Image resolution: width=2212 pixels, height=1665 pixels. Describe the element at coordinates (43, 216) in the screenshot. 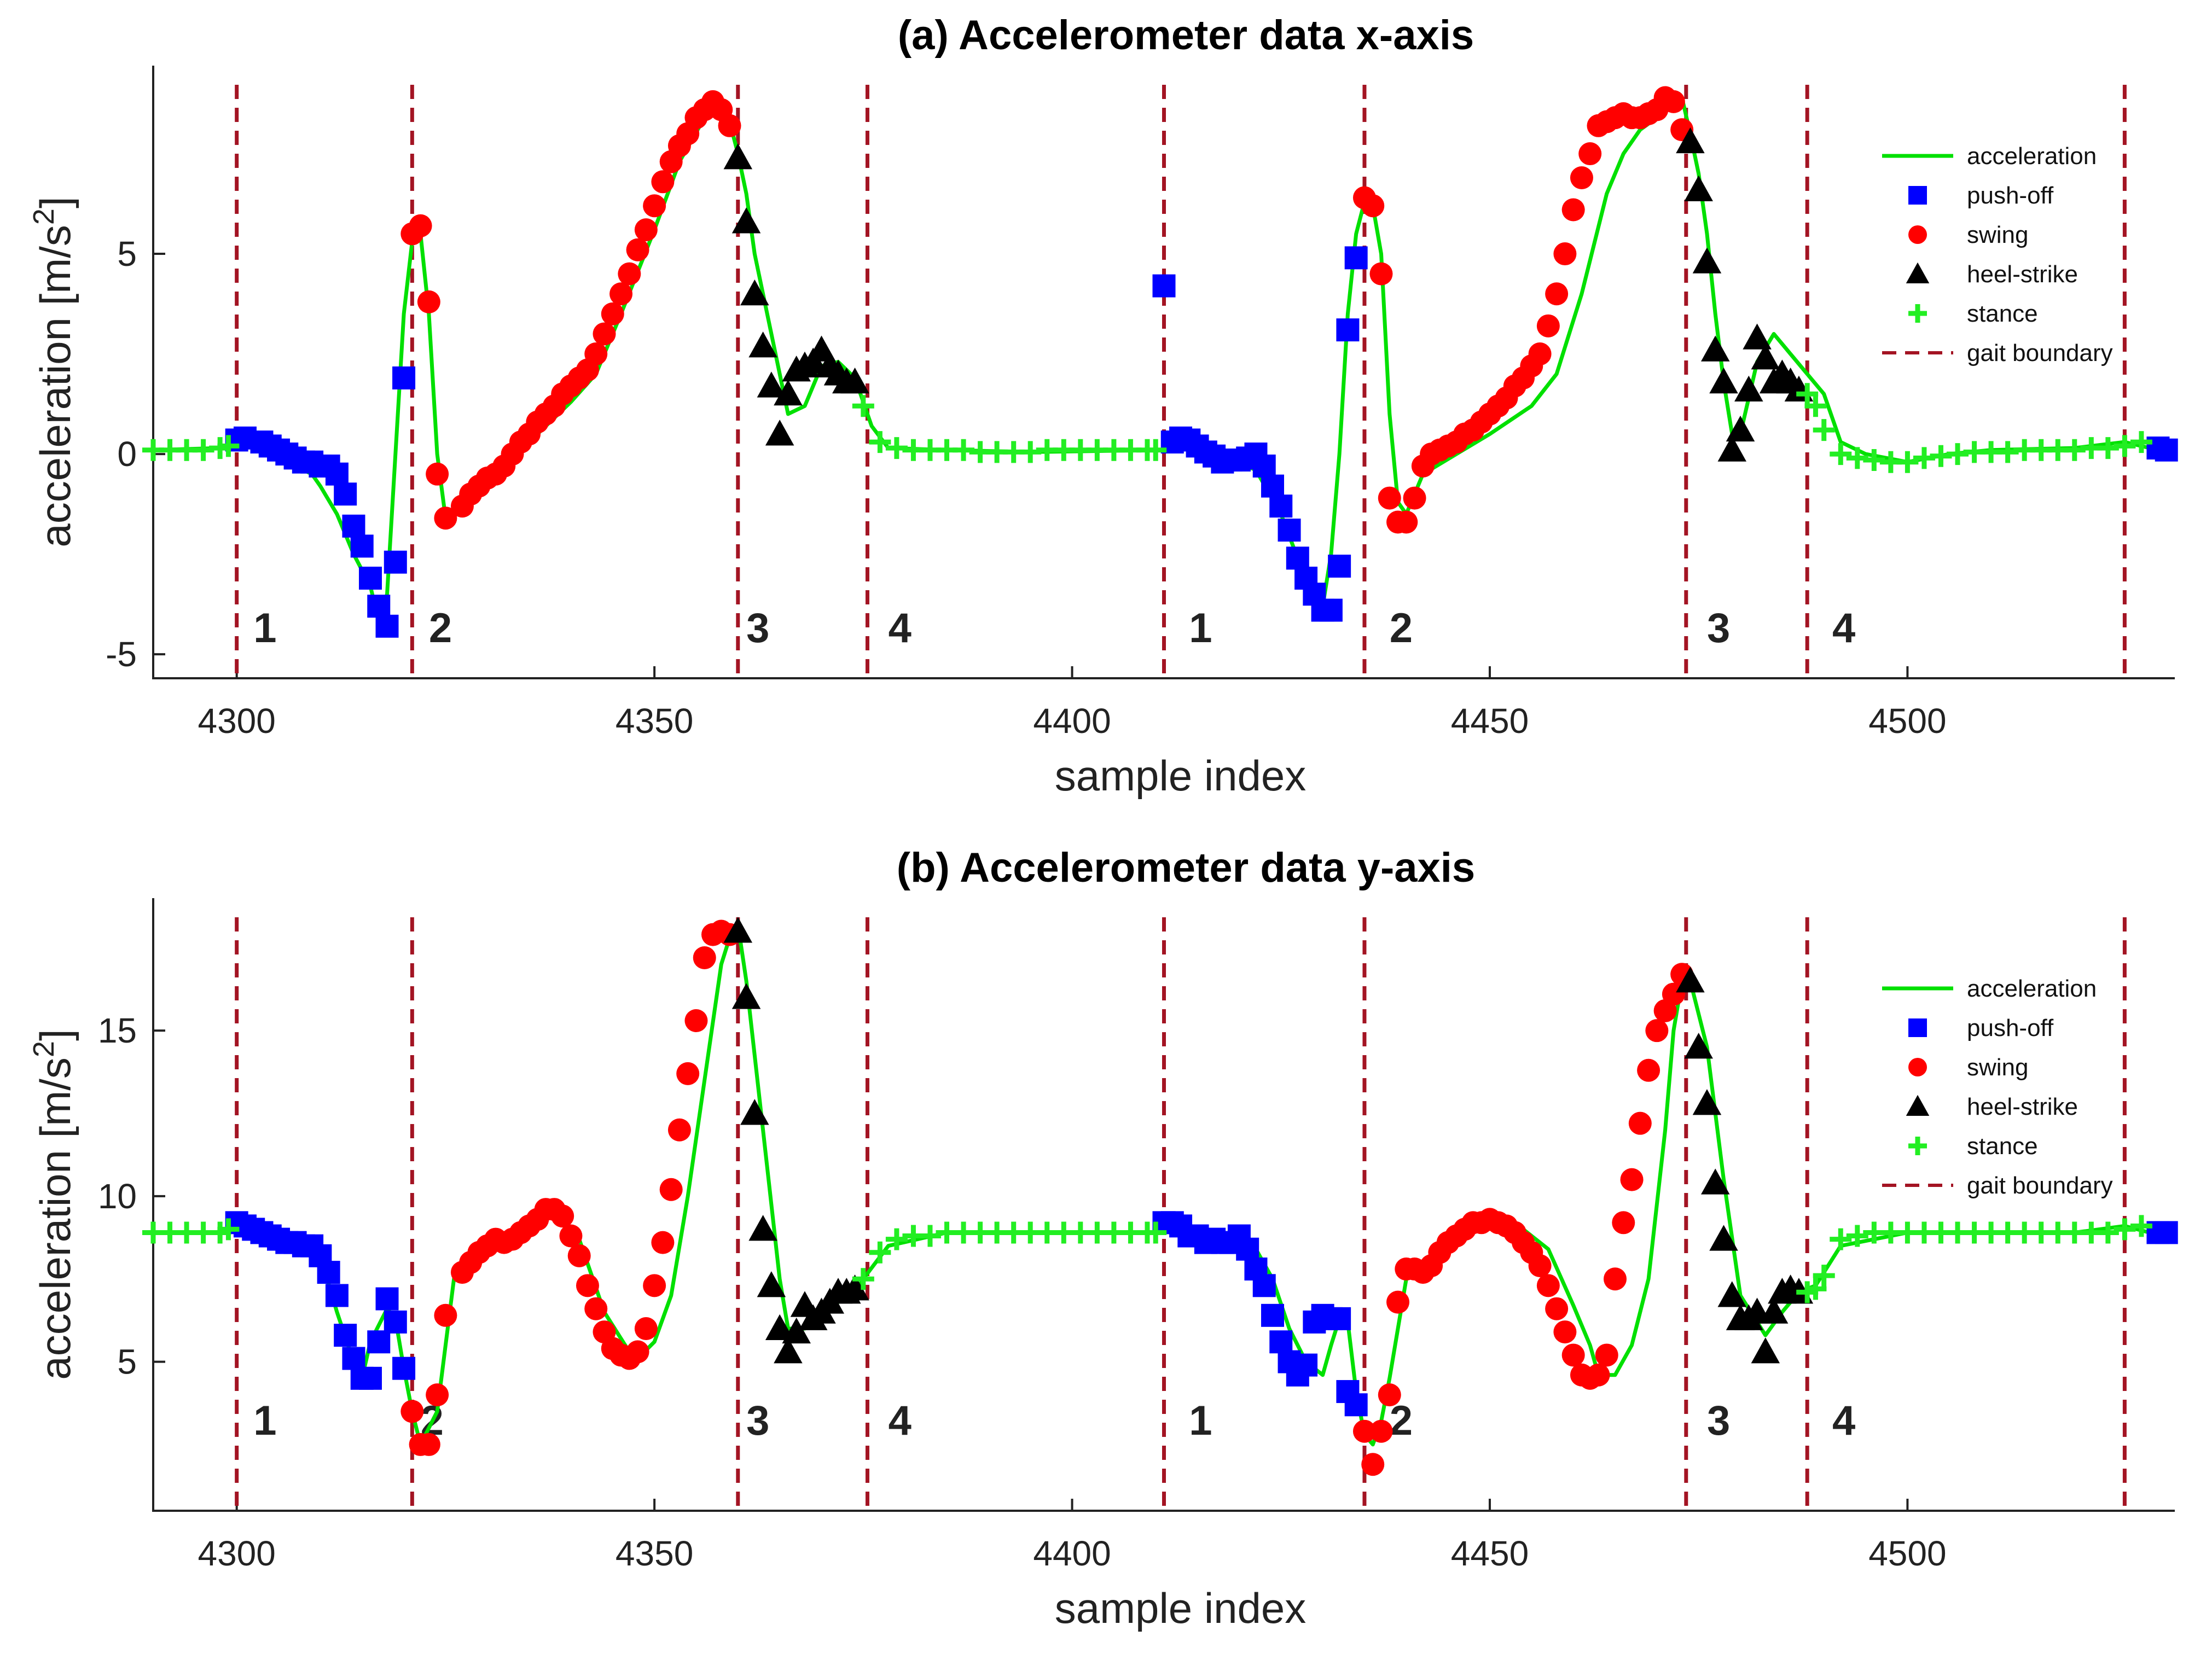

I see `y-axis-label-superscript: 2` at that location.